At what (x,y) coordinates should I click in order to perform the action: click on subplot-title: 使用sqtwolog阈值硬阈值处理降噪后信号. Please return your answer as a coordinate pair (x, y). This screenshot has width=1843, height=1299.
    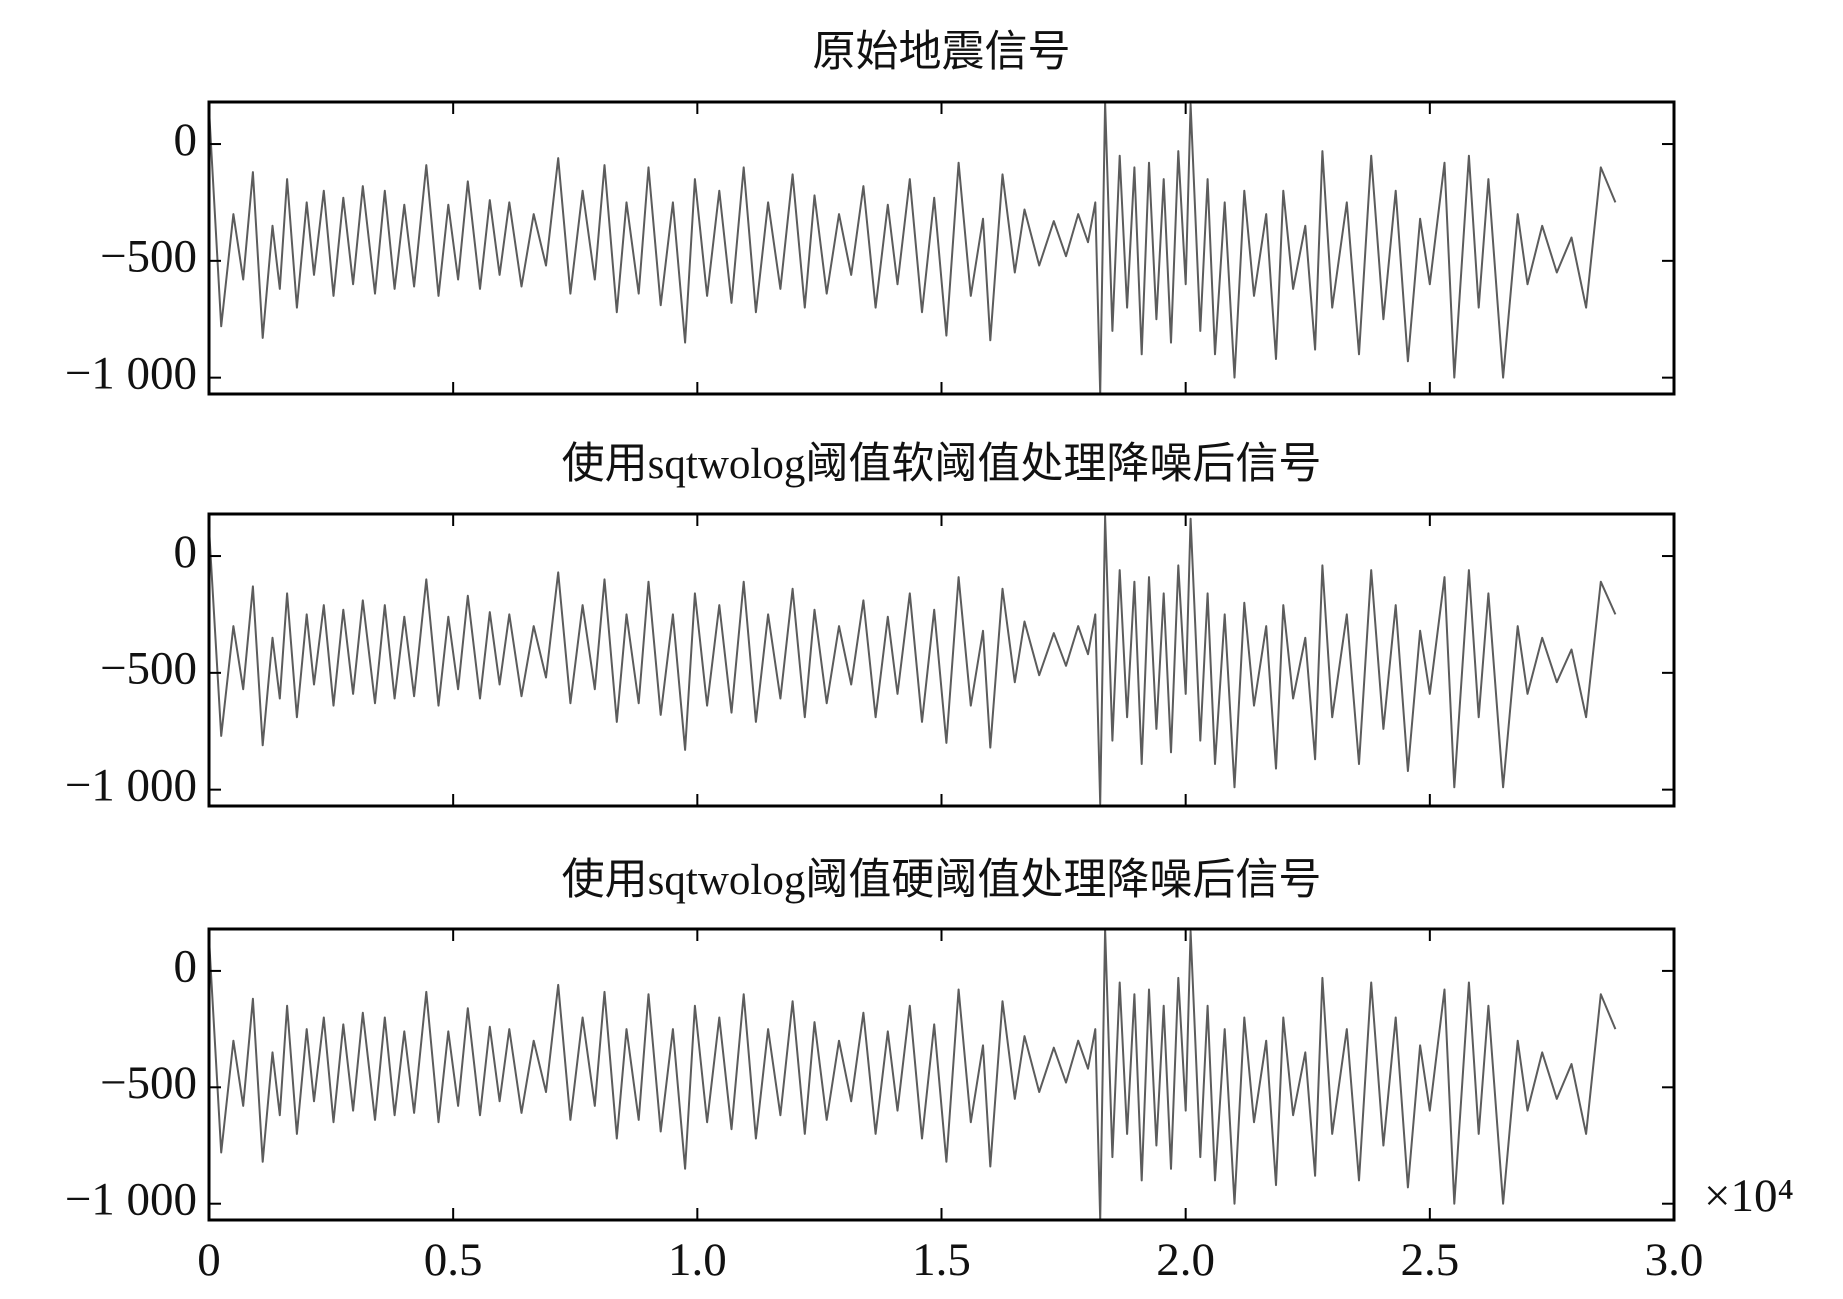
    Looking at the image, I should click on (942, 880).